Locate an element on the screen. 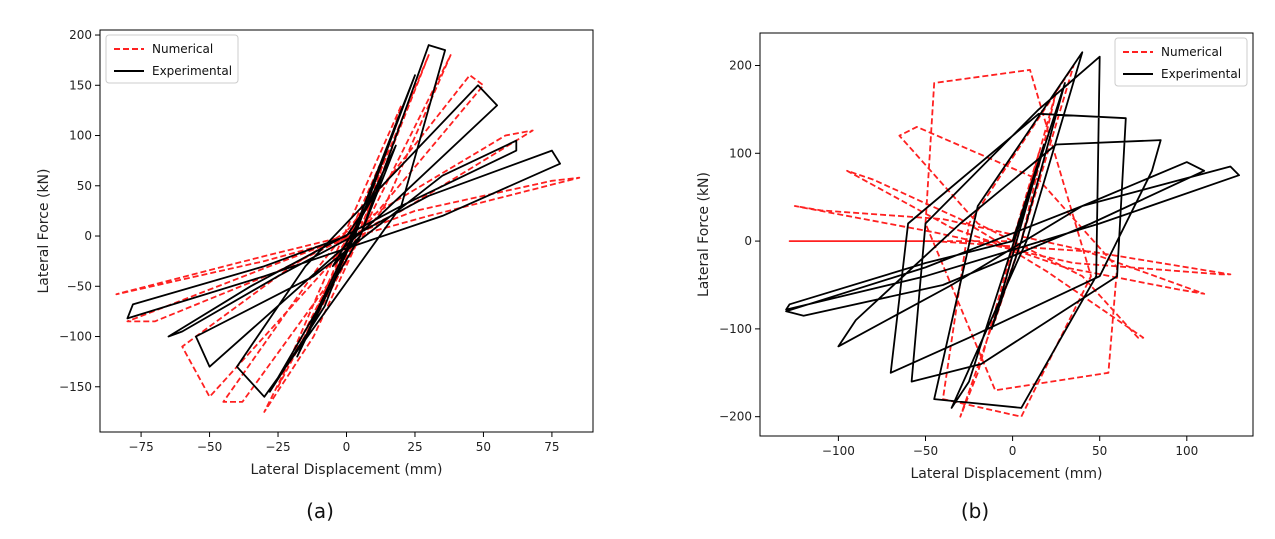 The height and width of the screenshot is (539, 1275). y-tick-label: −150 is located at coordinates (75, 387).